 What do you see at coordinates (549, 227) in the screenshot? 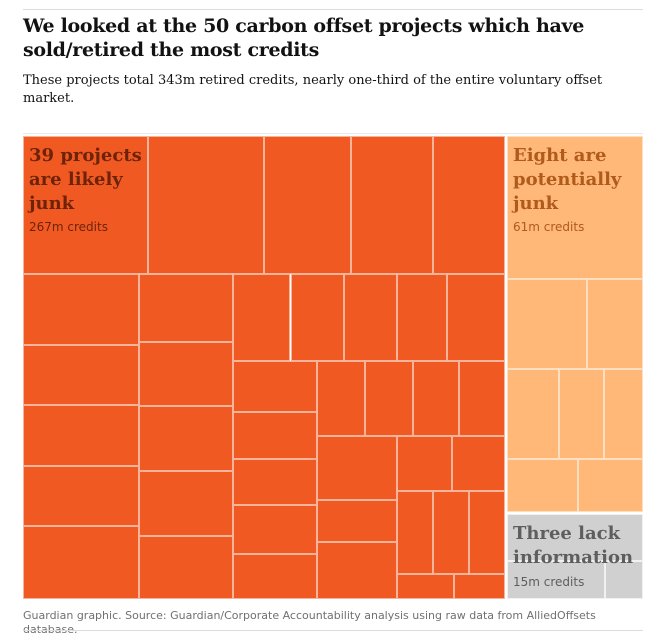
I see `group-credits: 61m credits` at bounding box center [549, 227].